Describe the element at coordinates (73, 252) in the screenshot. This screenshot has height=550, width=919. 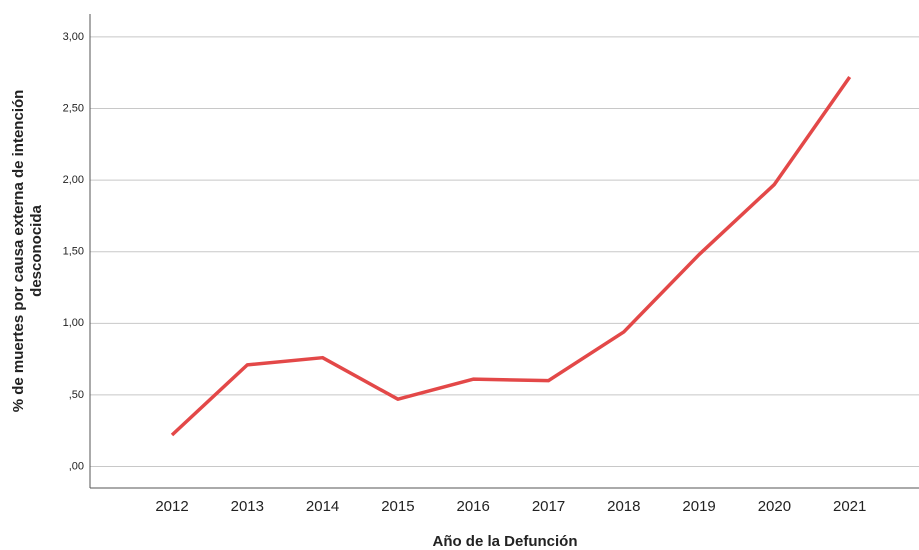
I see `y-tick-label: 1,50` at that location.